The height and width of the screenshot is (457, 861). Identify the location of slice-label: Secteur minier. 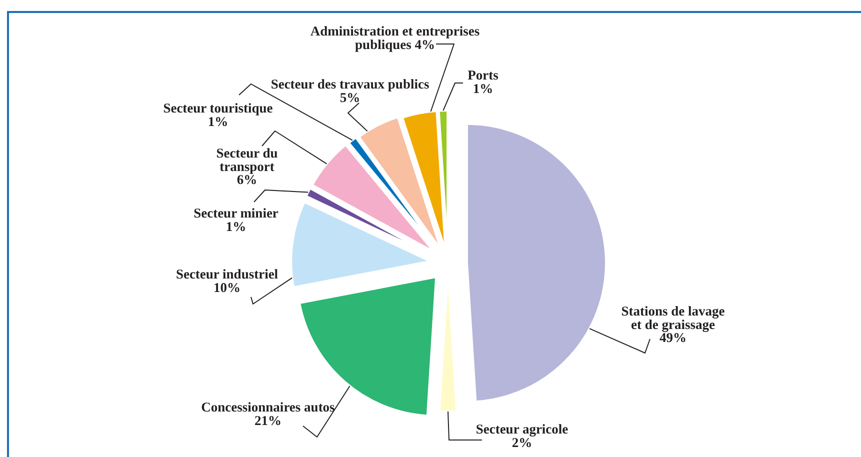
(236, 212).